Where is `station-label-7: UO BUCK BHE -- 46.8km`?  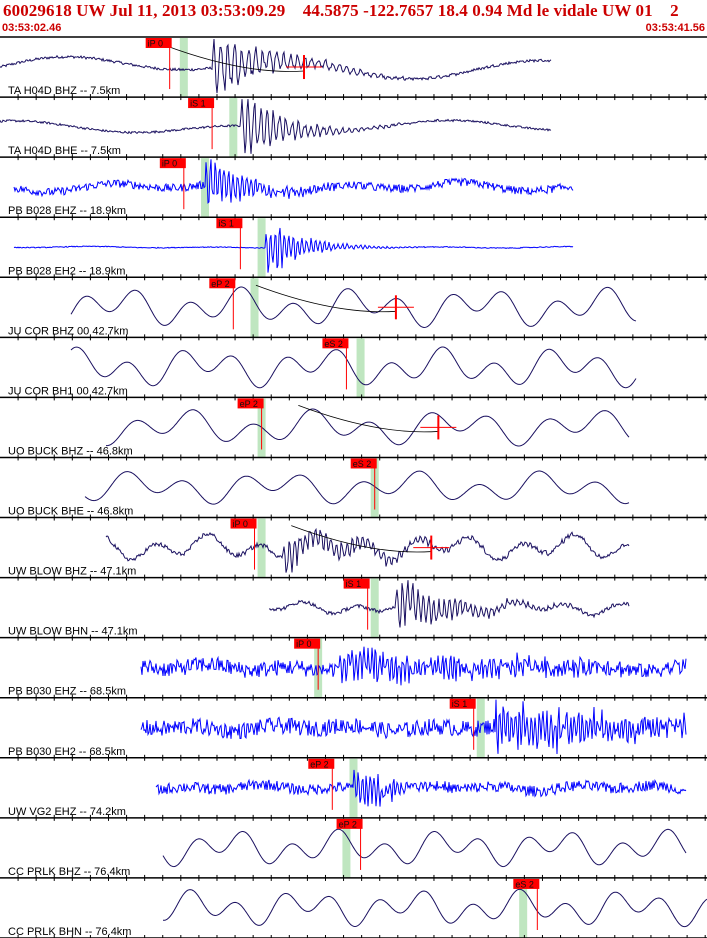 station-label-7: UO BUCK BHE -- 46.8km is located at coordinates (70, 512).